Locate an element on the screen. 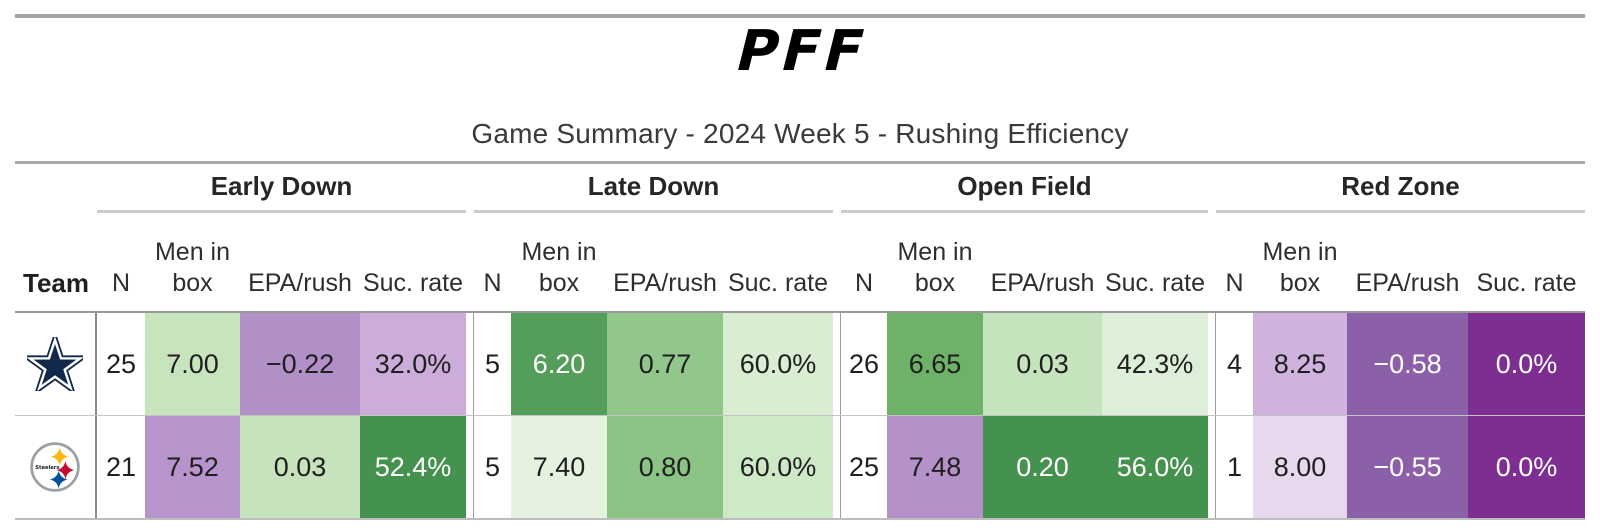  cowboys-redzone-men-in-box: 8.25 is located at coordinates (1300, 364).